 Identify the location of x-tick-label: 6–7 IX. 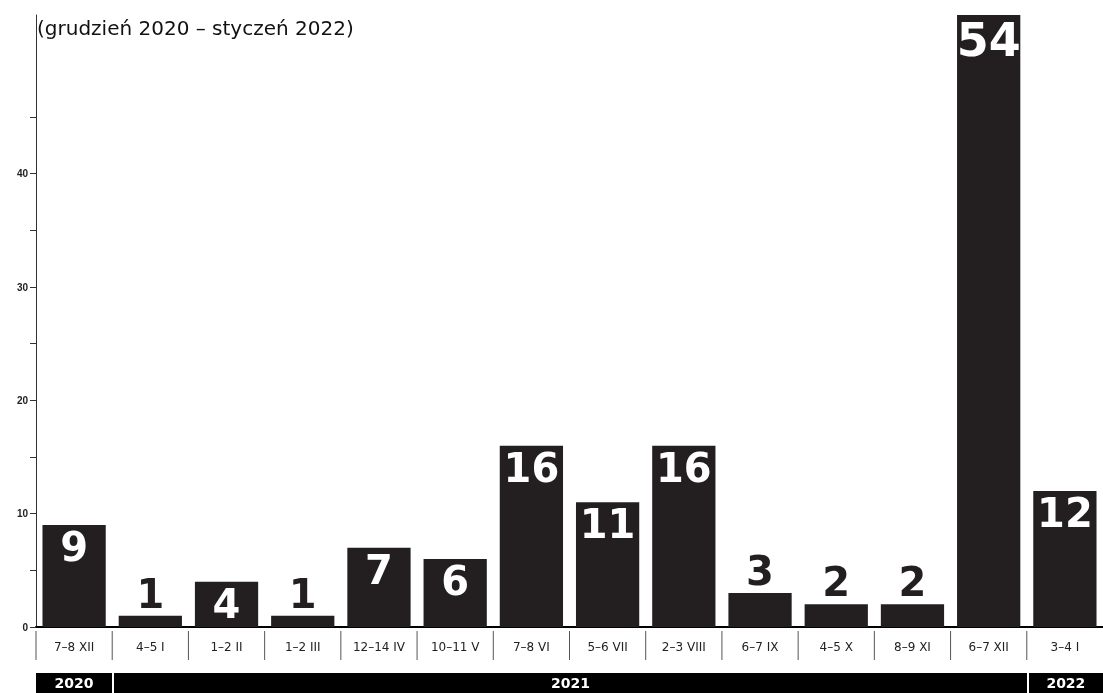
(760, 647).